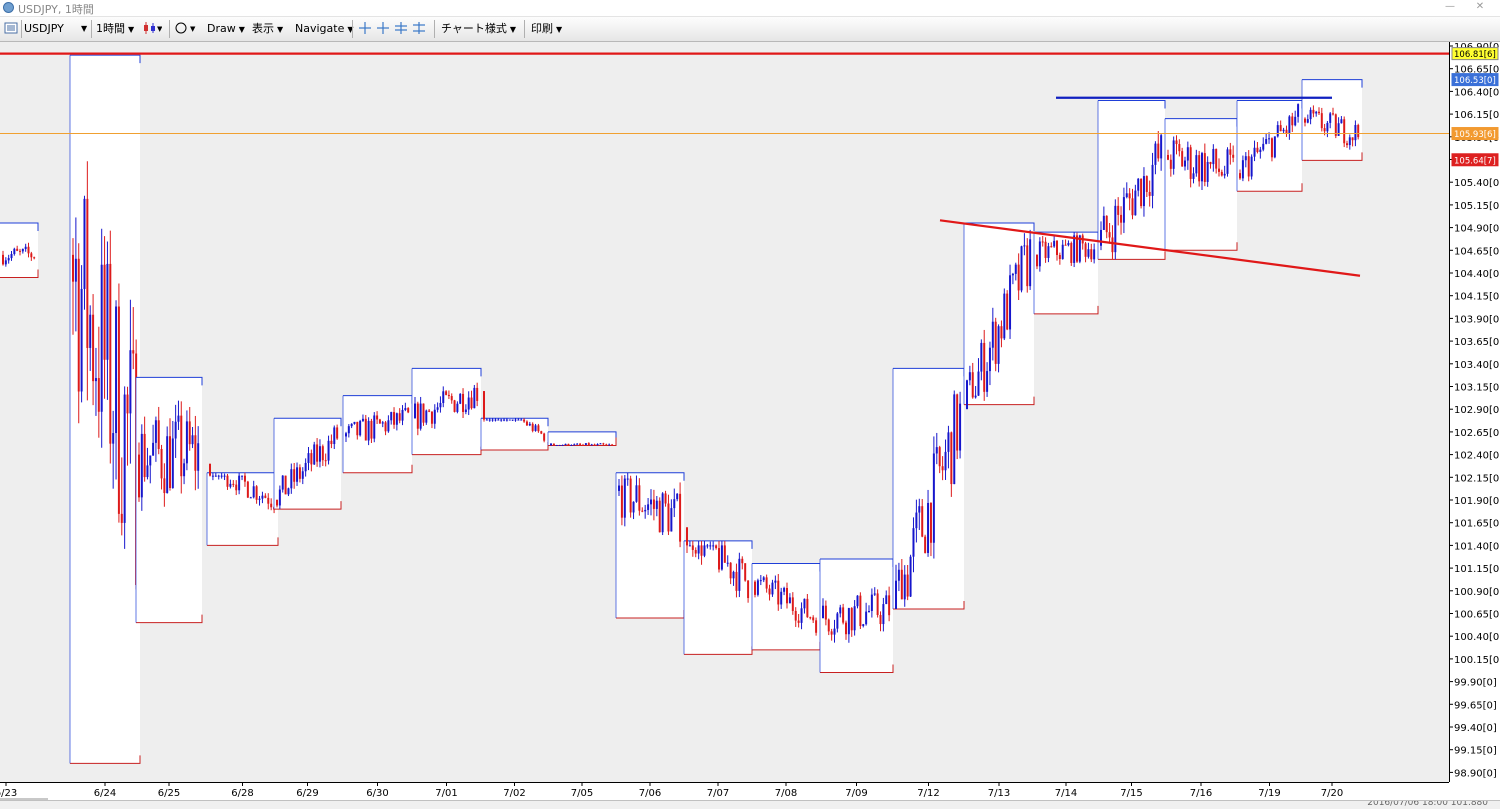 This screenshot has height=809, width=1500. What do you see at coordinates (56, 29) in the screenshot?
I see `symbol-selector: USDJPY ▼` at bounding box center [56, 29].